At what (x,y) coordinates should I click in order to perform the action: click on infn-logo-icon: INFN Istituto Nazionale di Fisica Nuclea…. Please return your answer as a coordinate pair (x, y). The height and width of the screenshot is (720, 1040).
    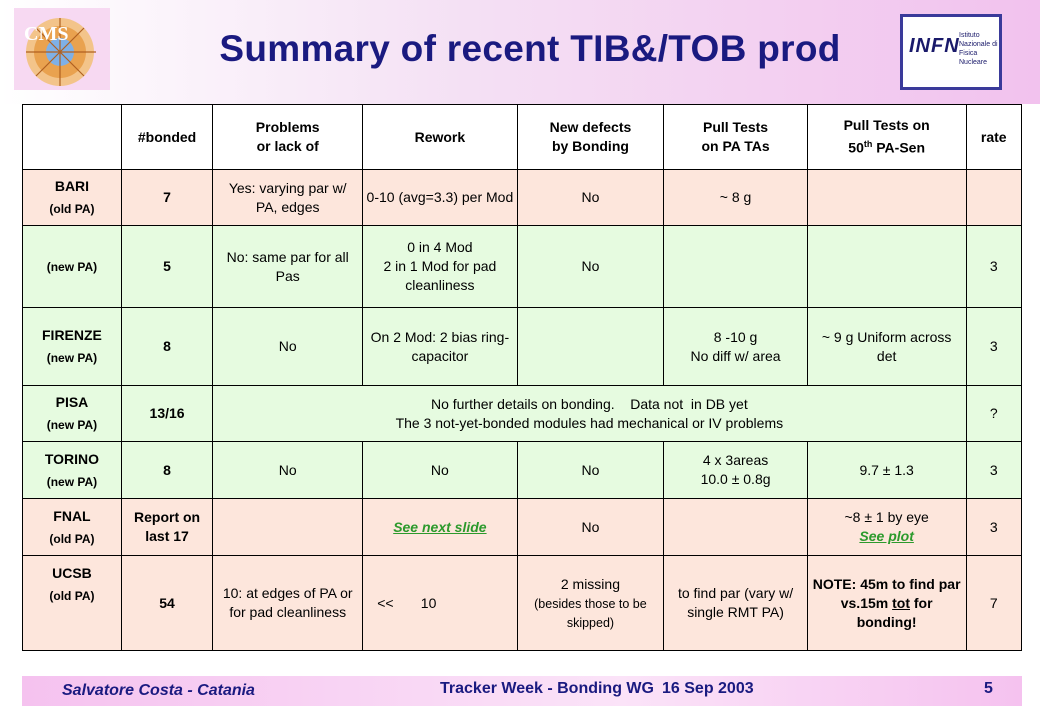
    Looking at the image, I should click on (951, 52).